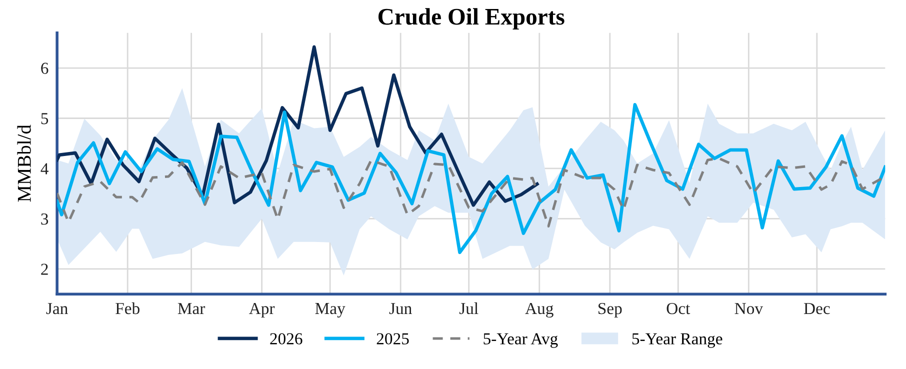 The width and height of the screenshot is (906, 369). I want to click on legend-label: 5-Year Range, so click(677, 340).